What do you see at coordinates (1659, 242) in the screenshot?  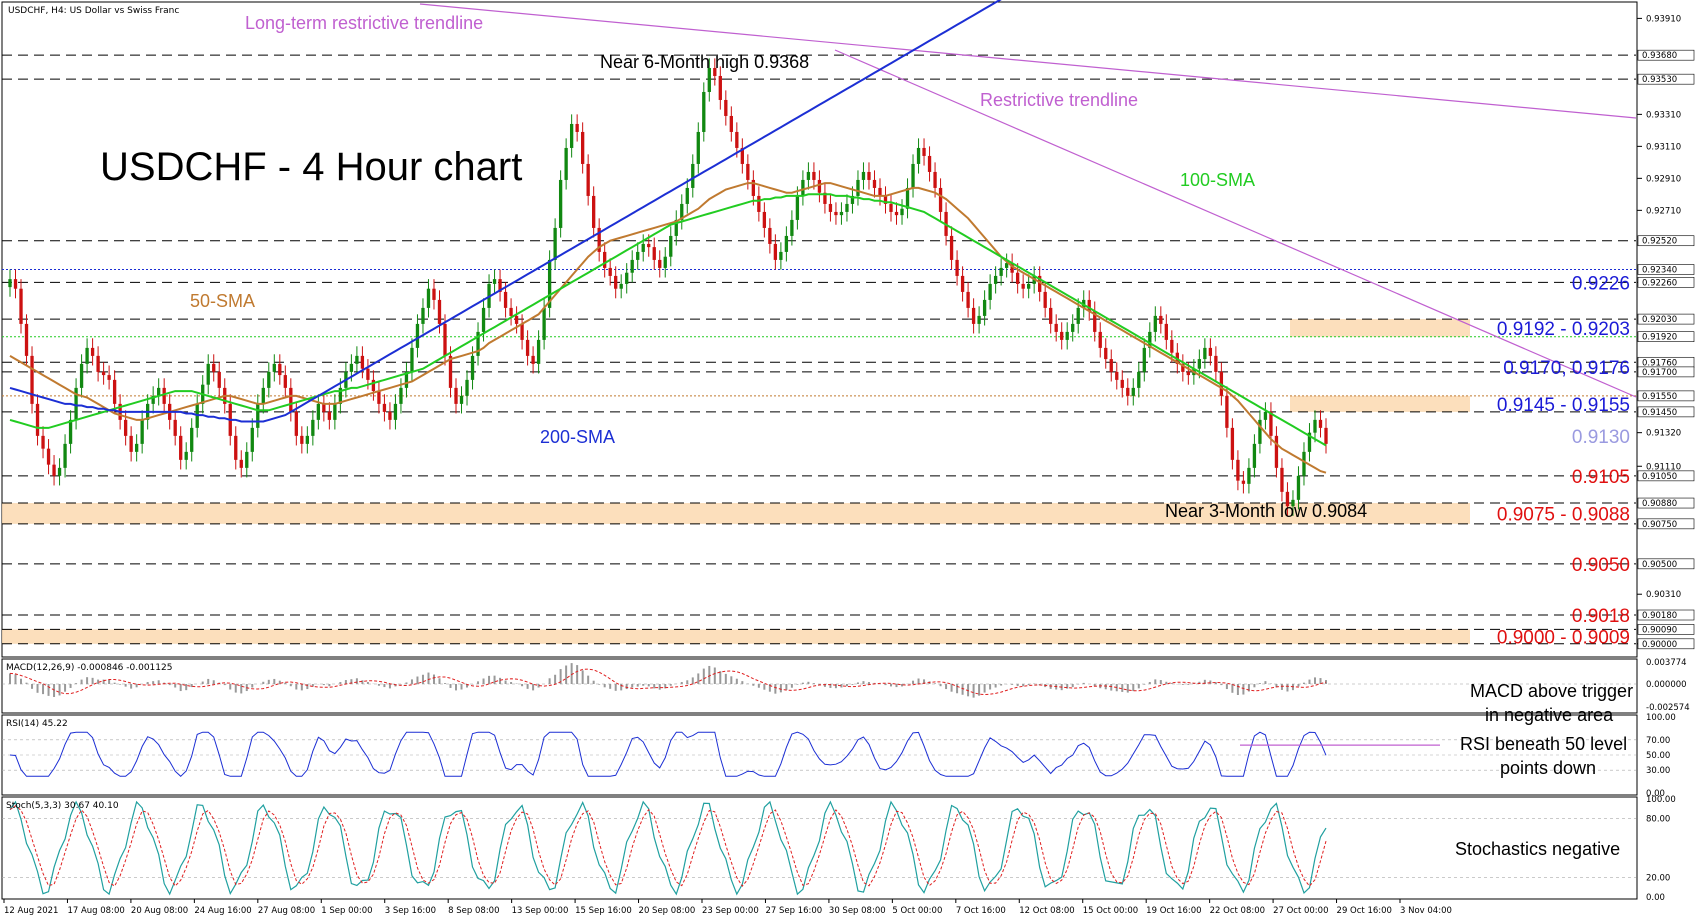 I see `price-tag-2: 0.92520` at bounding box center [1659, 242].